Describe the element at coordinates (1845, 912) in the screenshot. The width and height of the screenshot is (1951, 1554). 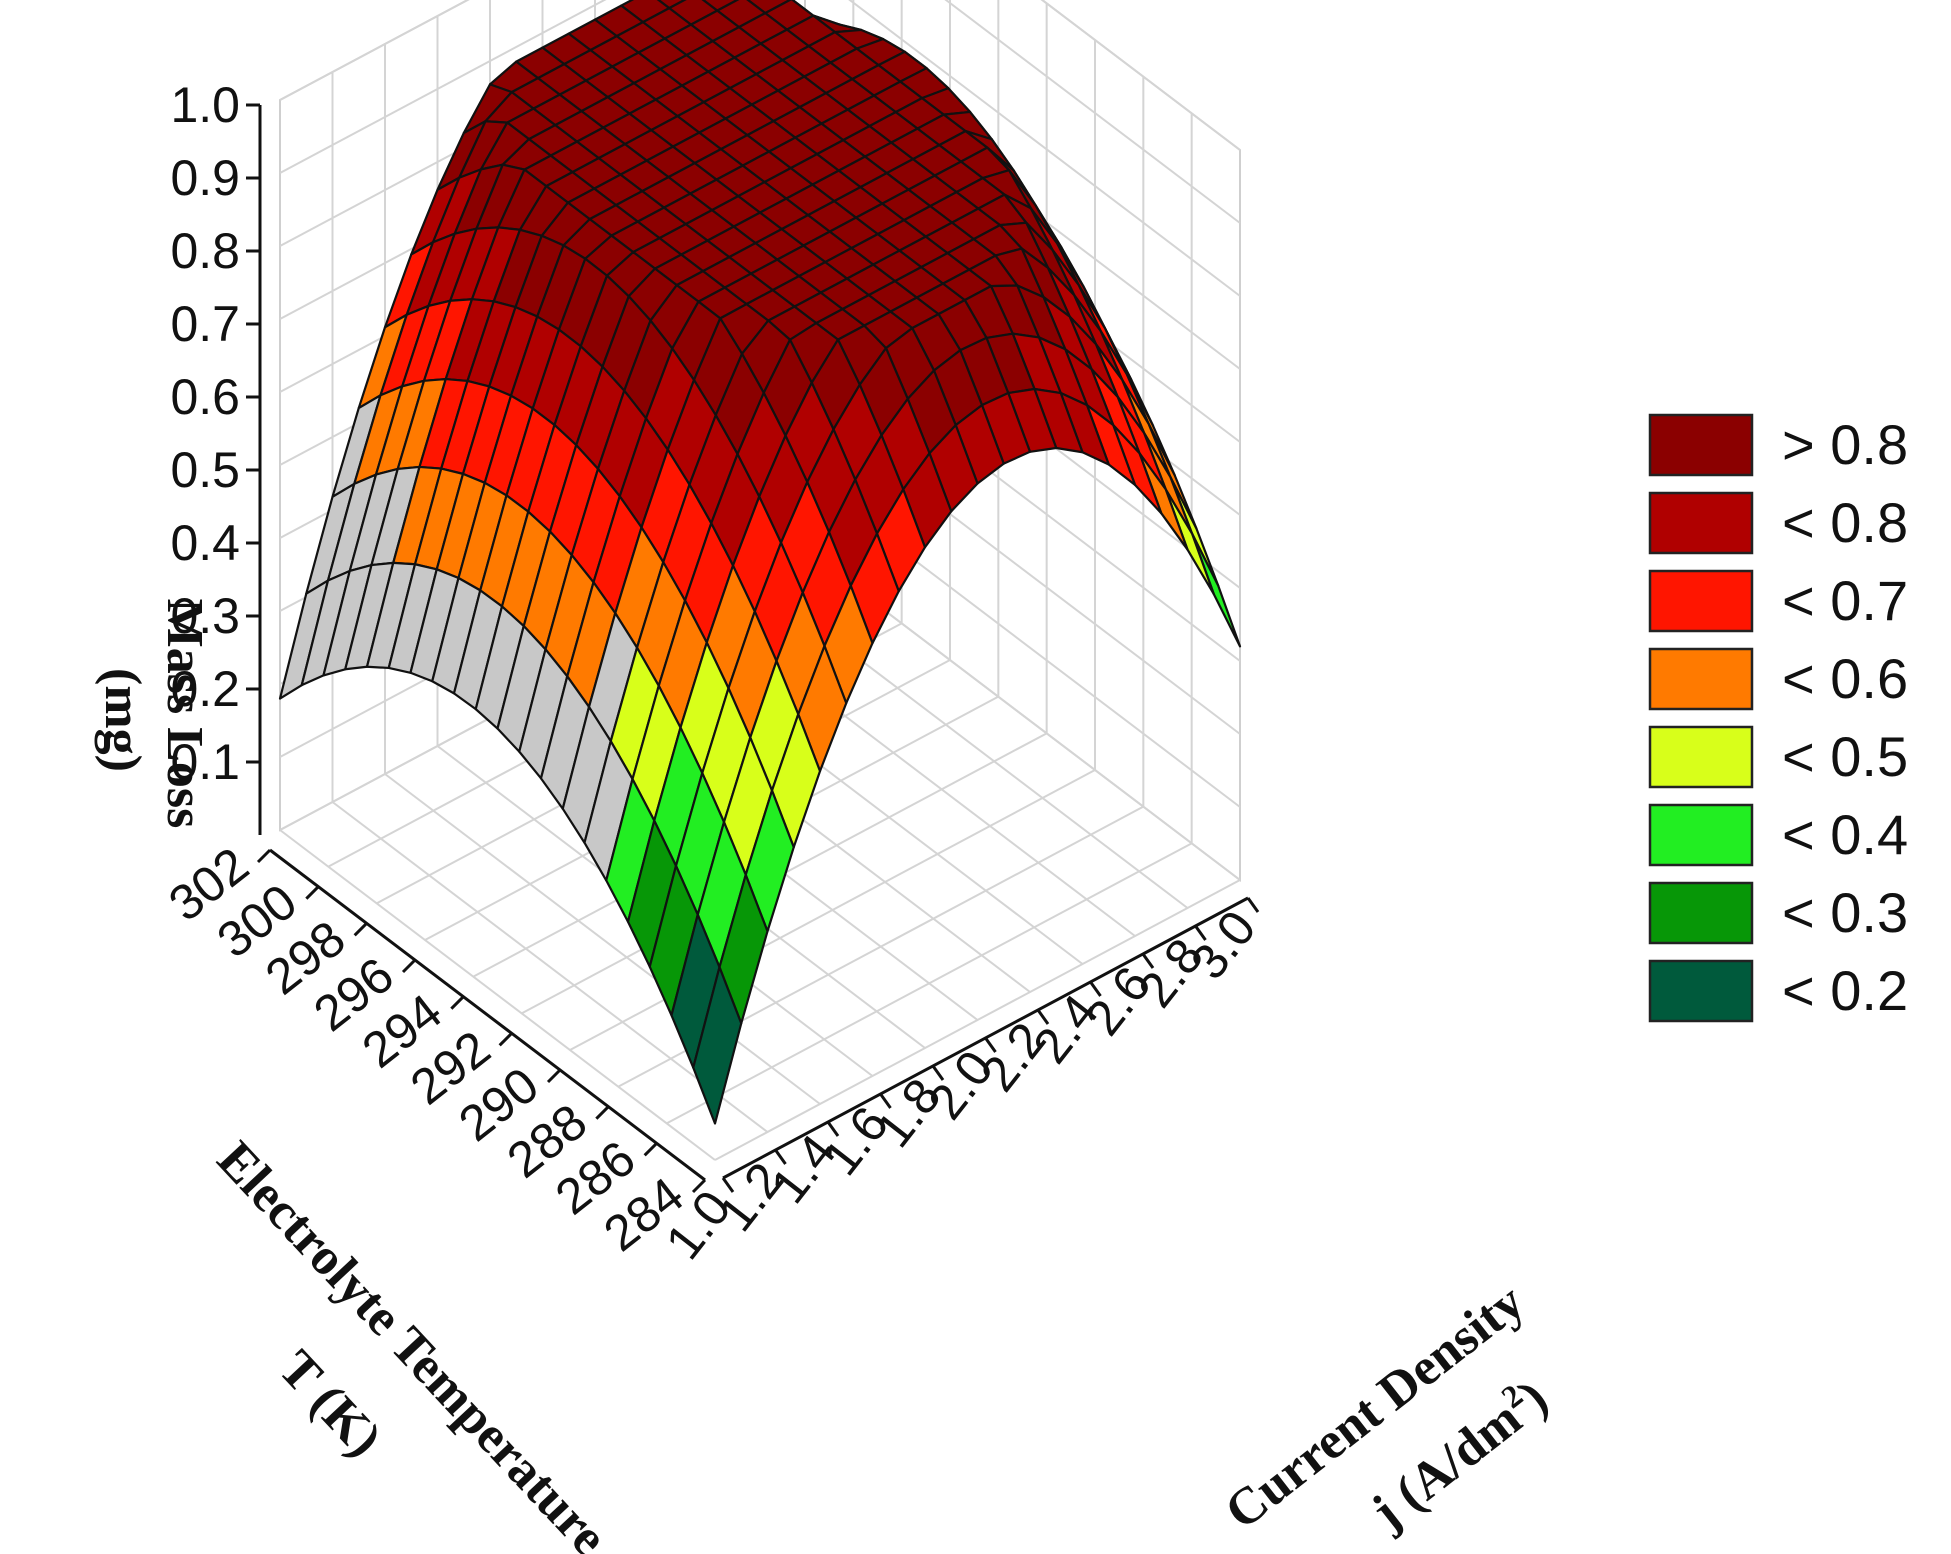
I see `legend-label: < 0.3` at that location.